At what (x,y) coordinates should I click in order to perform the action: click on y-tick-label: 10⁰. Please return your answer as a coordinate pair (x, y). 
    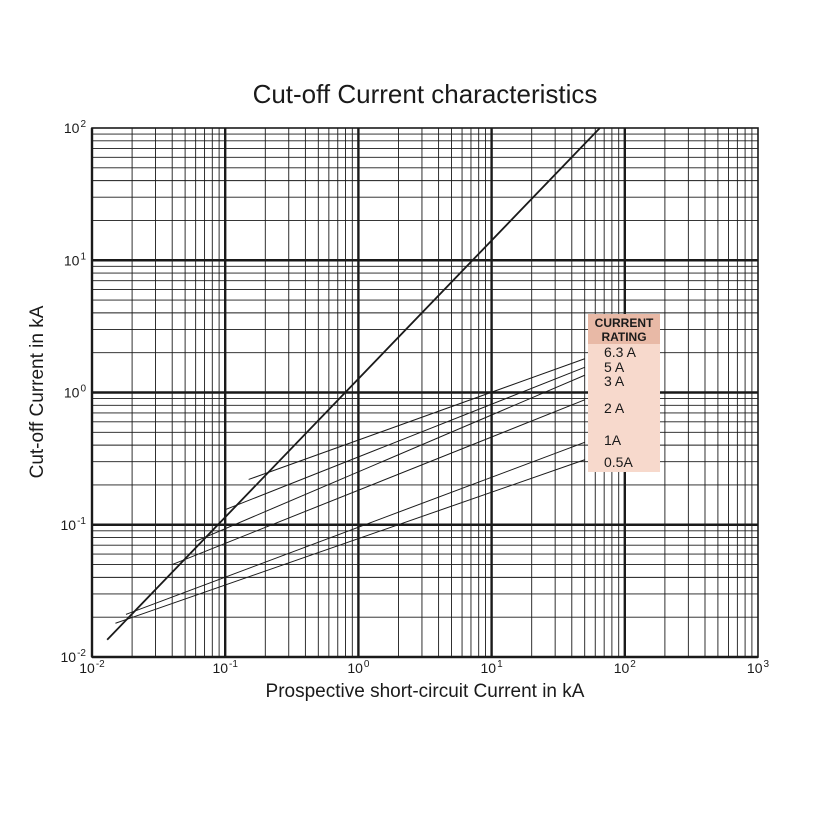
    Looking at the image, I should click on (75, 392).